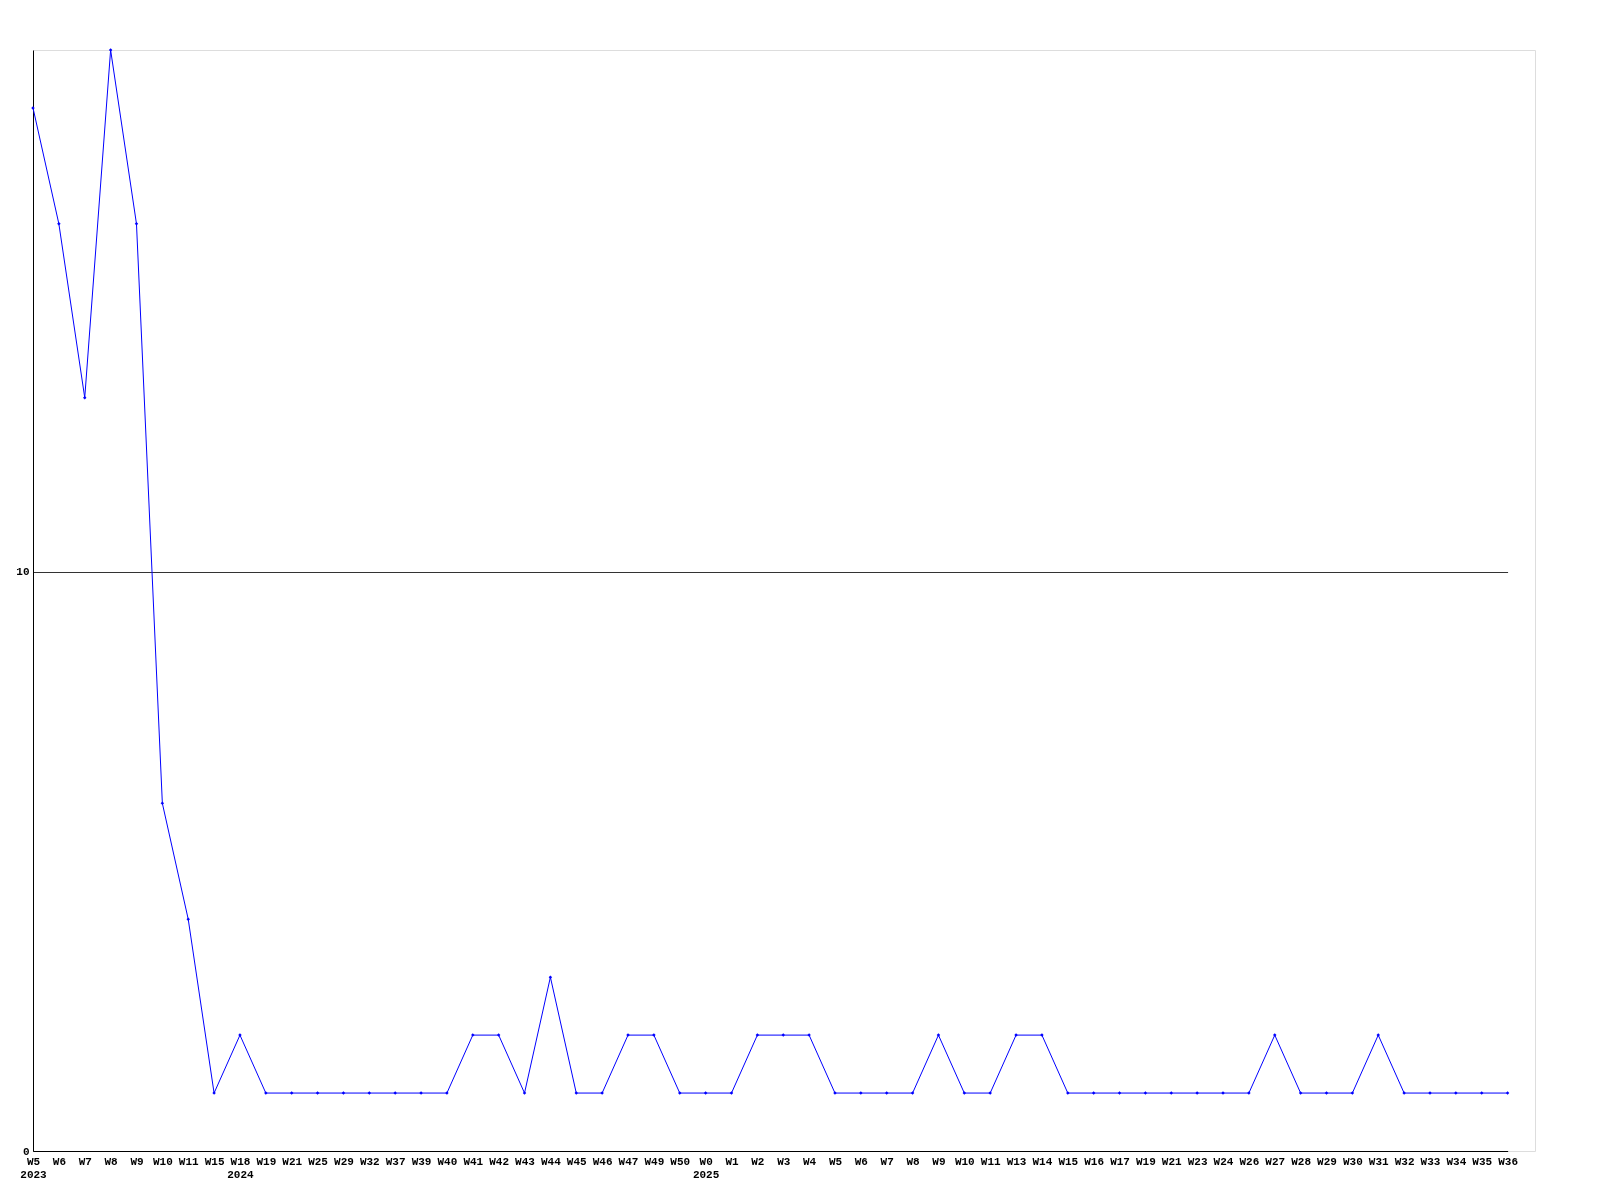  What do you see at coordinates (34, 1168) in the screenshot?
I see `x-tick-label: W5 2023` at bounding box center [34, 1168].